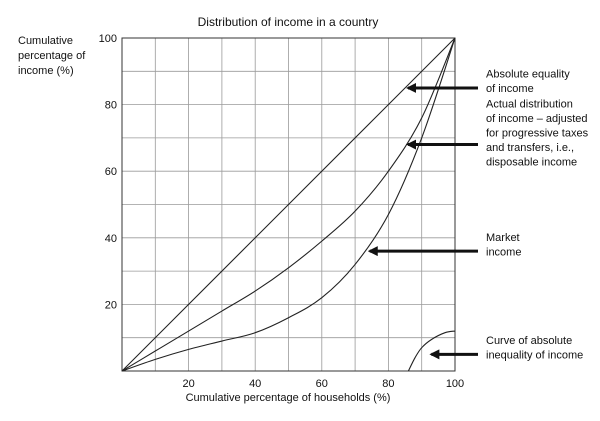 The width and height of the screenshot is (600, 421). What do you see at coordinates (534, 356) in the screenshot?
I see `annotation-label-4-line-2: inequality of income` at bounding box center [534, 356].